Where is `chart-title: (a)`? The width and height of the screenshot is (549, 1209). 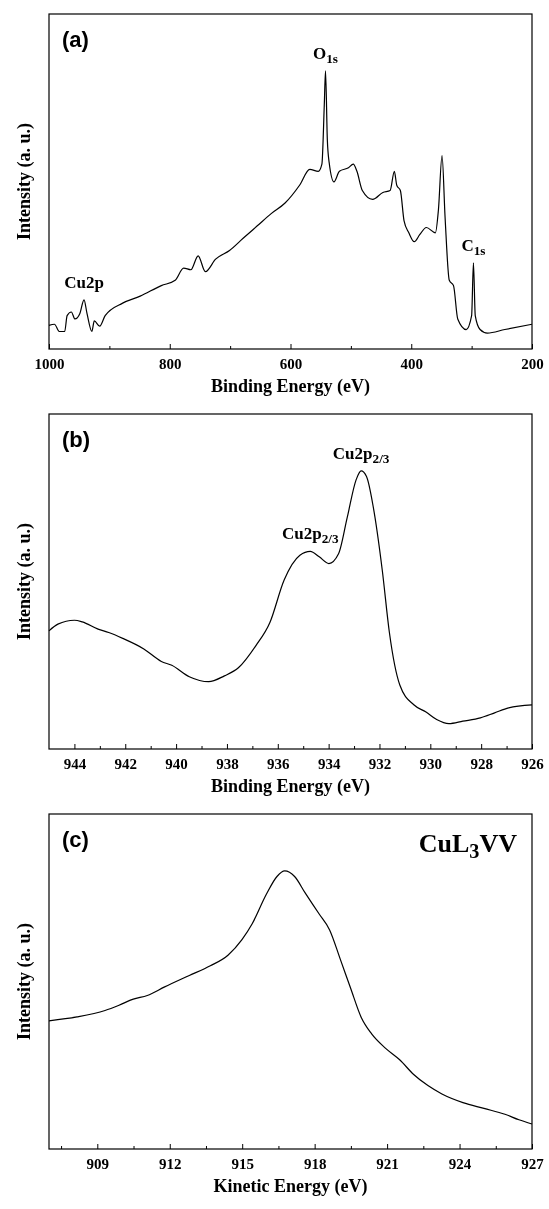 chart-title: (a) is located at coordinates (75, 39).